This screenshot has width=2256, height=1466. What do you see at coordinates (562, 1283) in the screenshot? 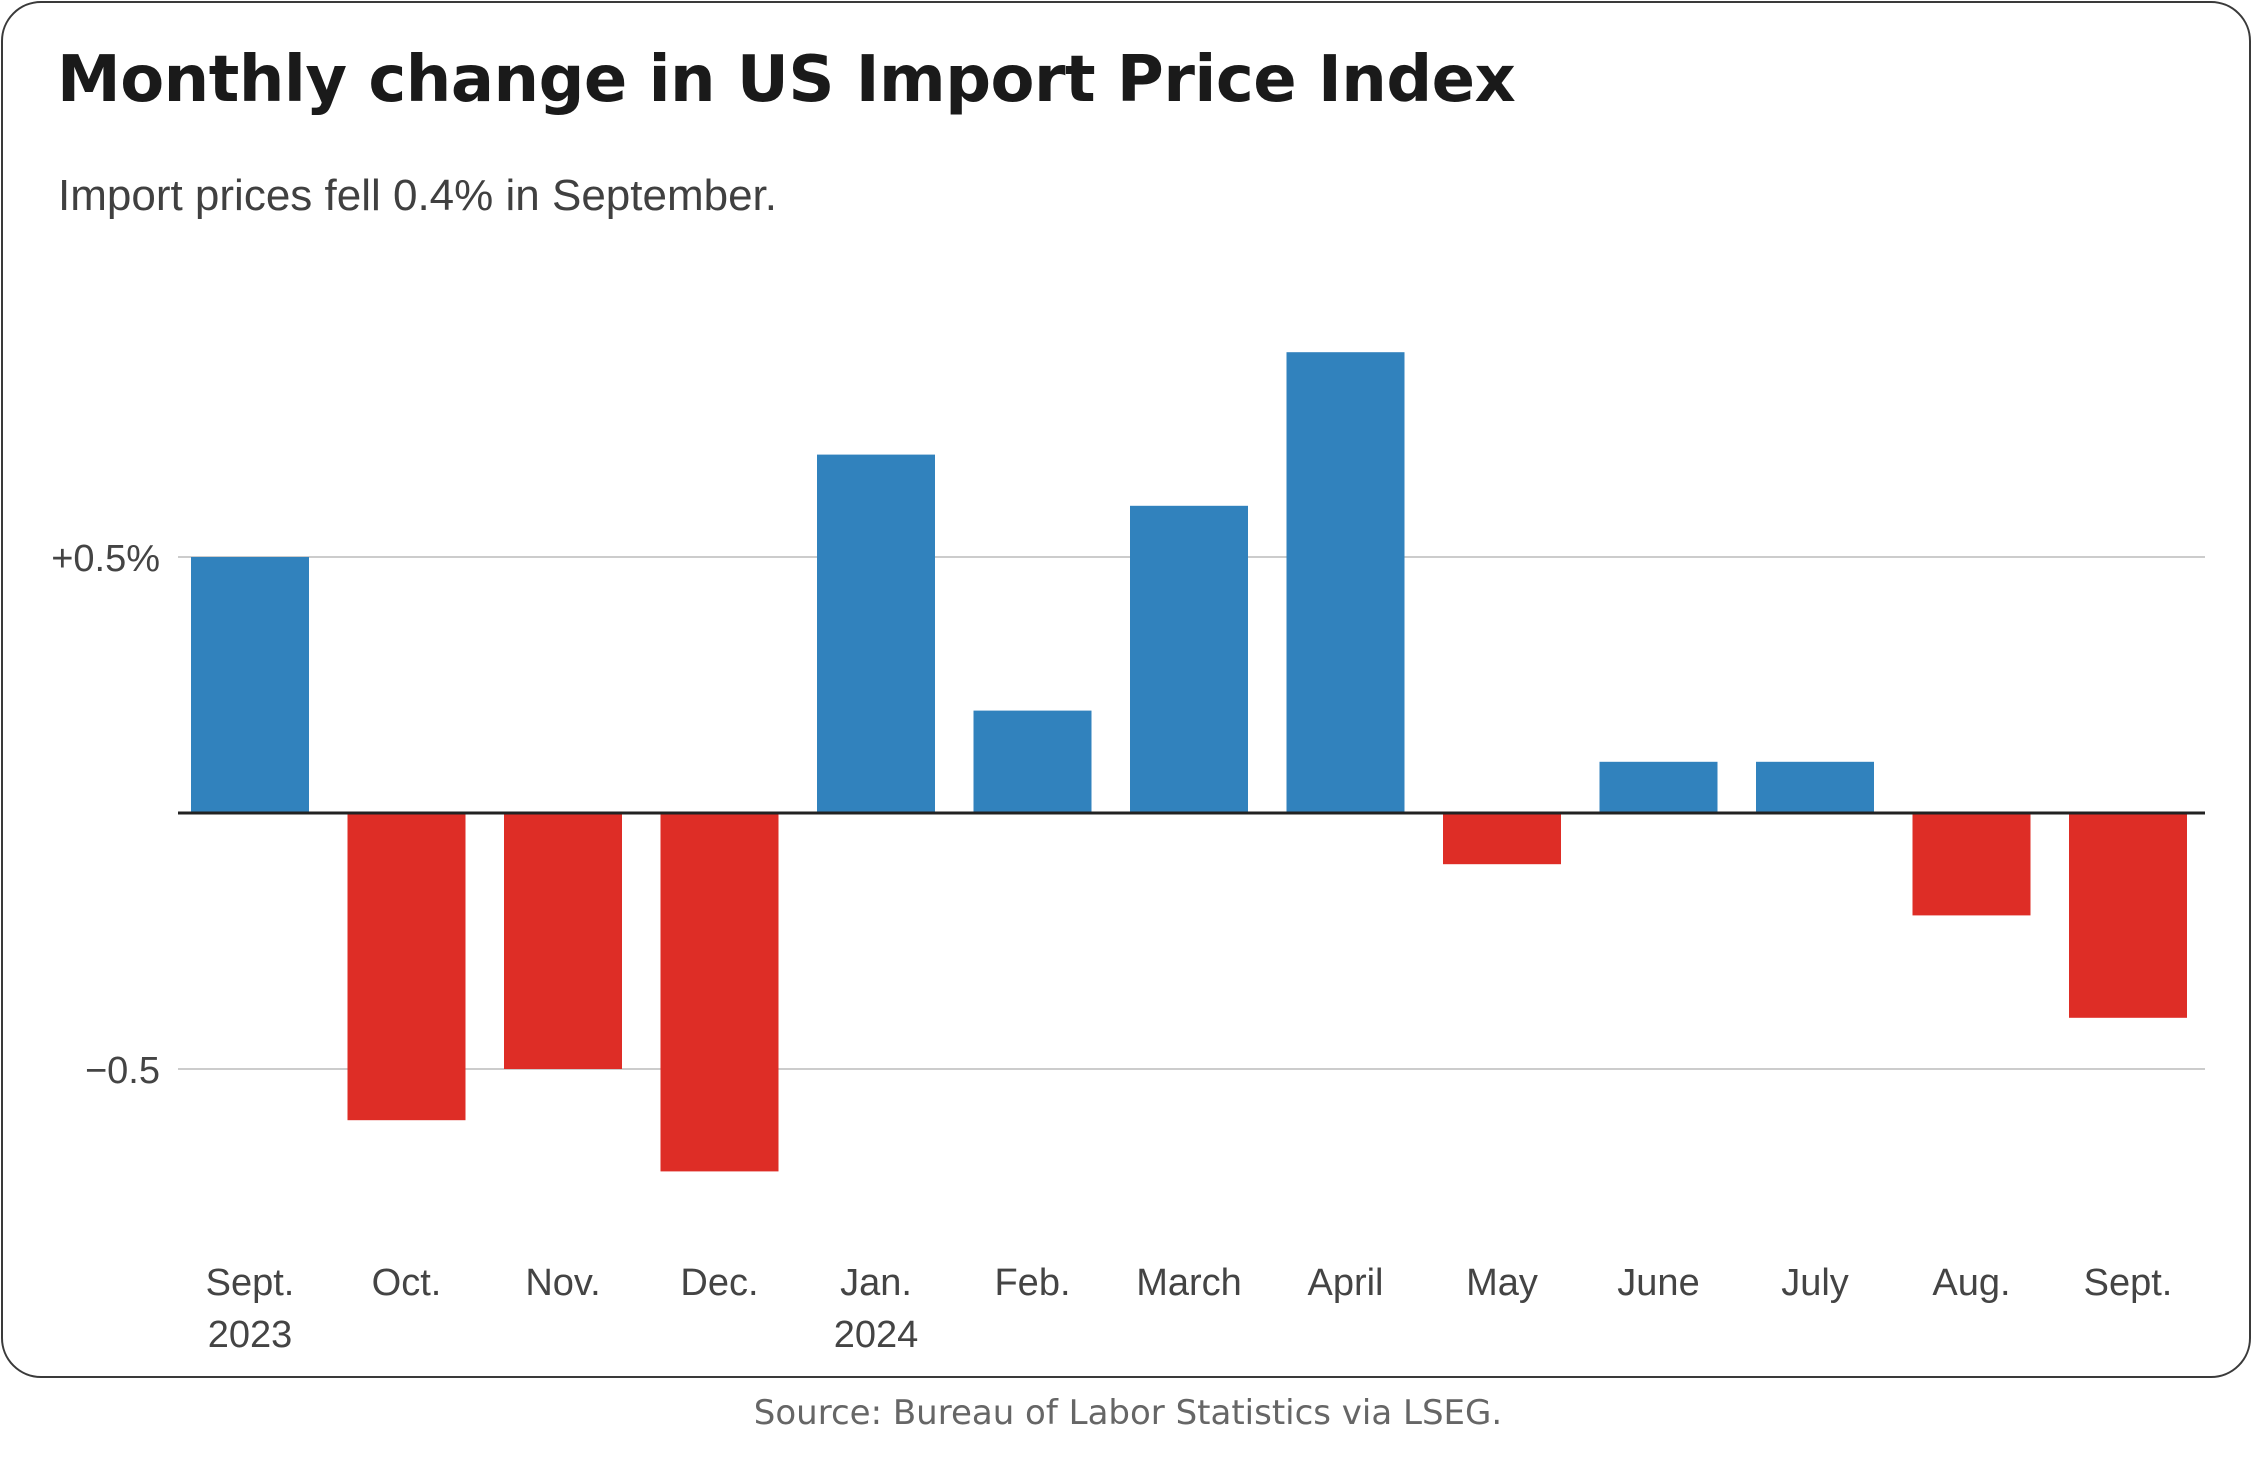
I see `x-tick-label: Nov.` at bounding box center [562, 1283].